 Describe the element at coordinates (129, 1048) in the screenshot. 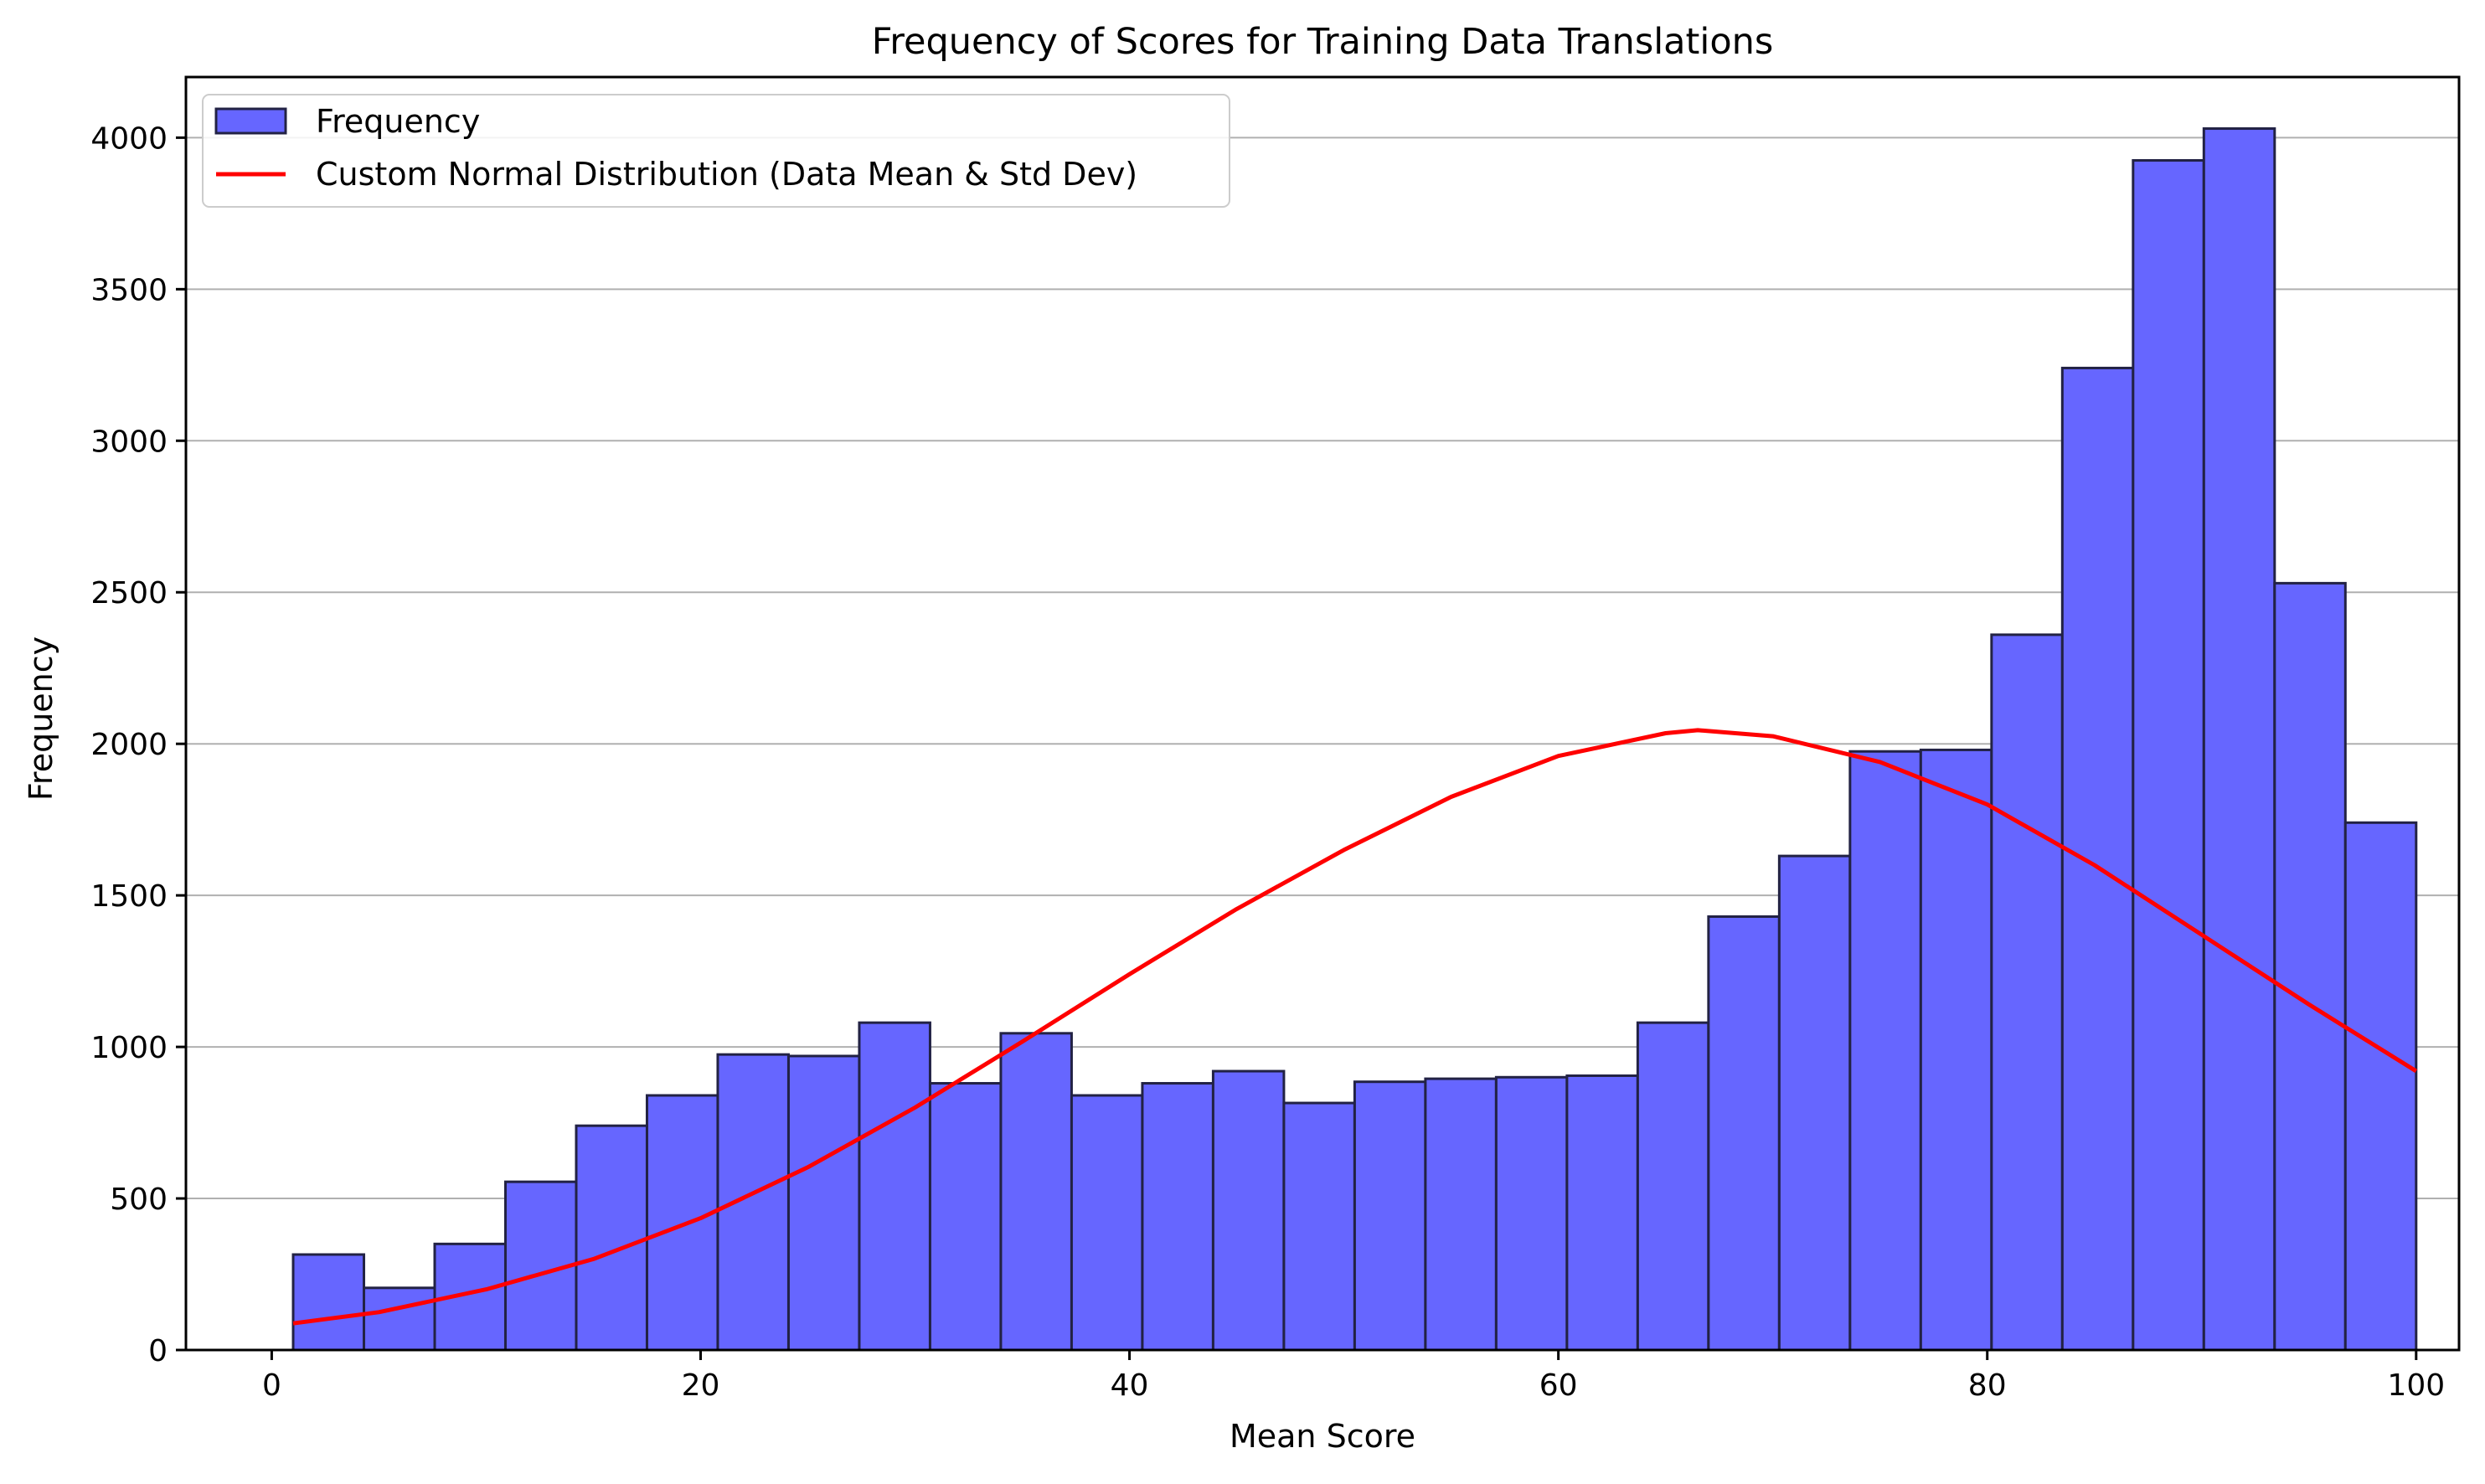

I see `y-tick-label: 1000` at that location.